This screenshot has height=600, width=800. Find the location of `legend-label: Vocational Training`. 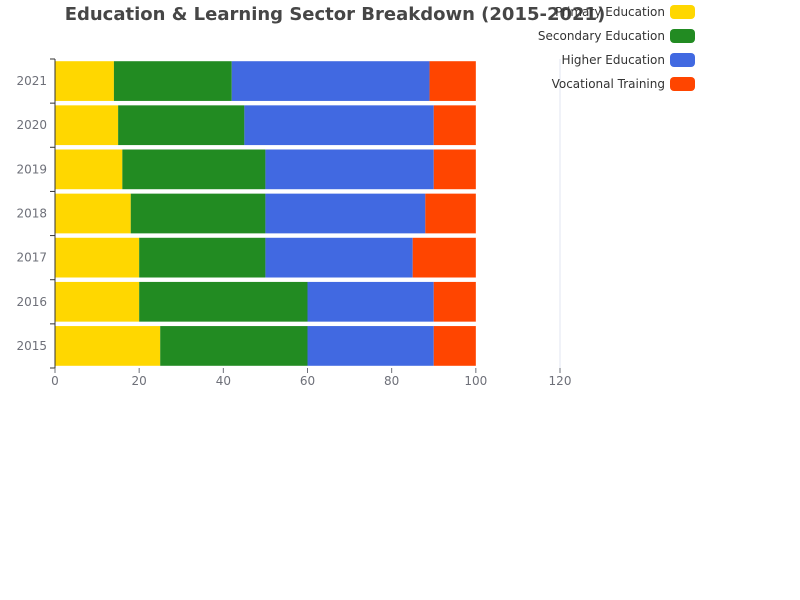

legend-label: Vocational Training is located at coordinates (608, 84).